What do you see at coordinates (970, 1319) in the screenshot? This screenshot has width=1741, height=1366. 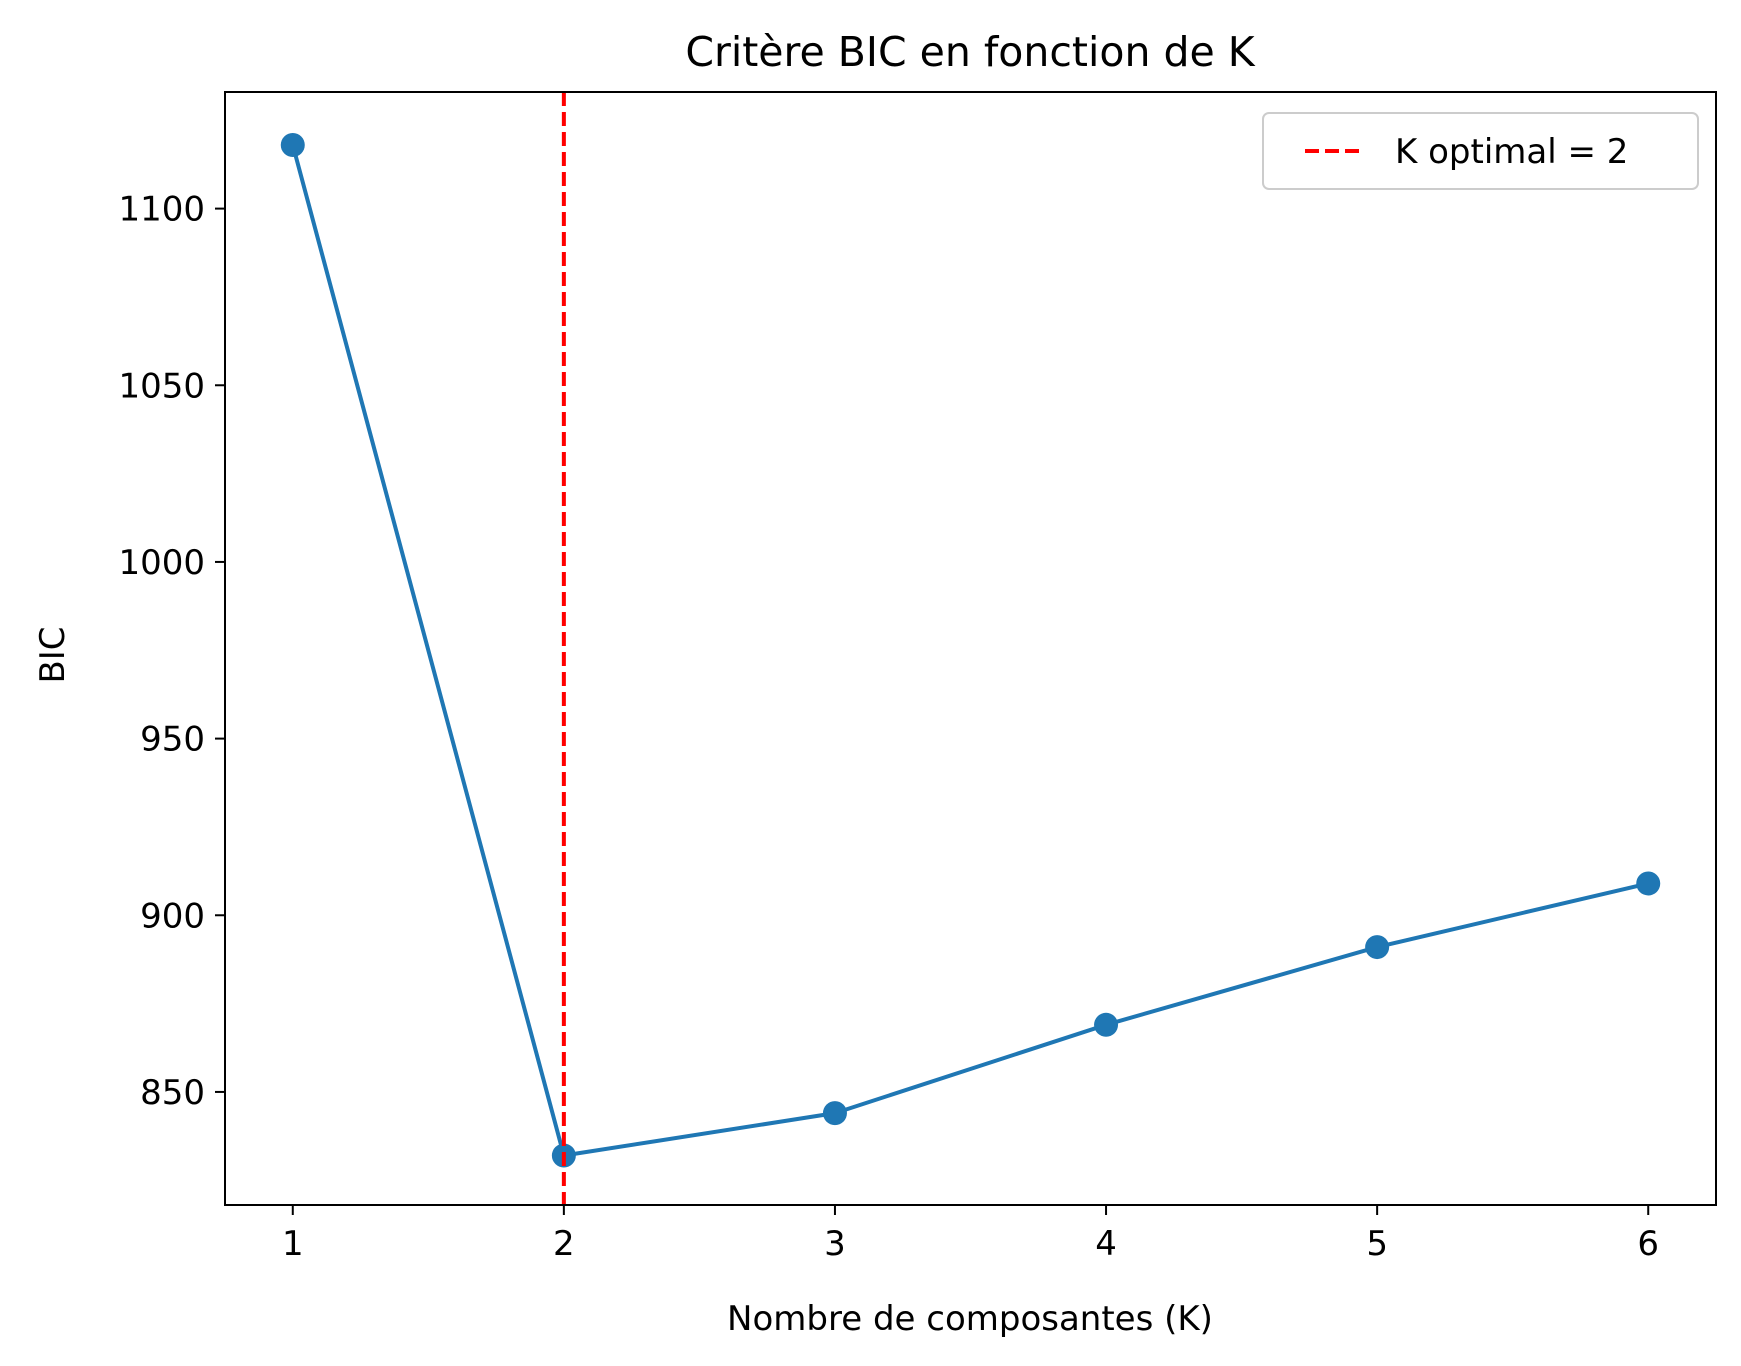 I see `x-axis-label: Nombre de composantes (K)` at bounding box center [970, 1319].